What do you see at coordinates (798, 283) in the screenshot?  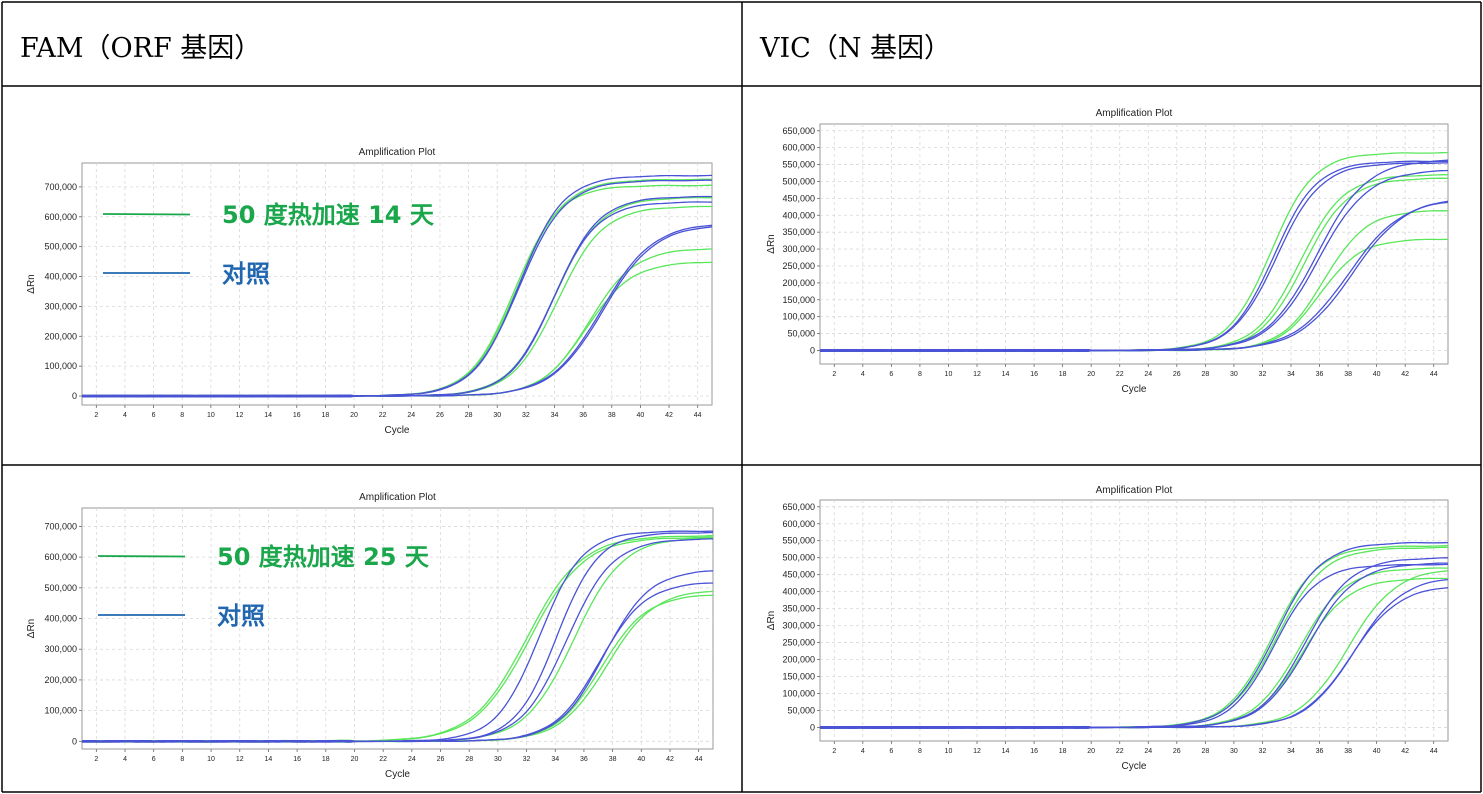 I see `y-tick-label: 200,000` at bounding box center [798, 283].